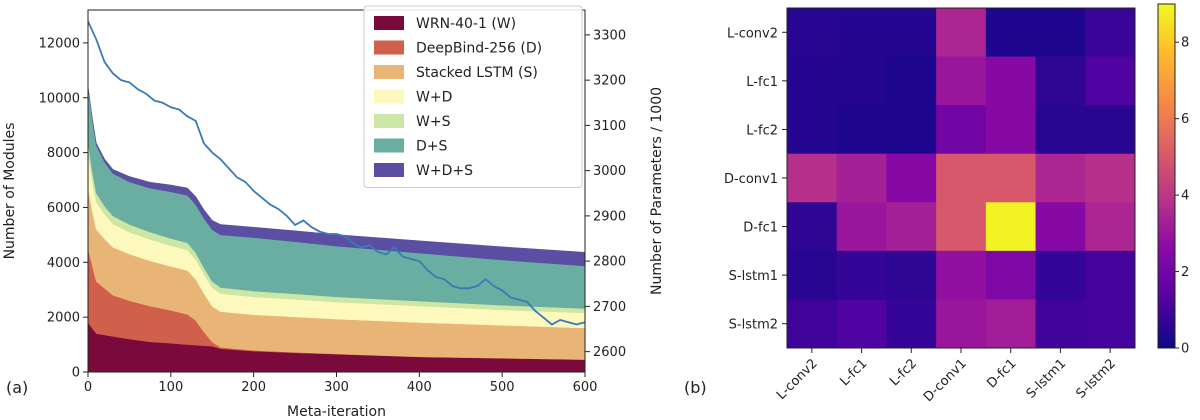  Describe the element at coordinates (341, 383) in the screenshot. I see `x-axis-ticks: 0 100 200 300 400 500 600` at that location.